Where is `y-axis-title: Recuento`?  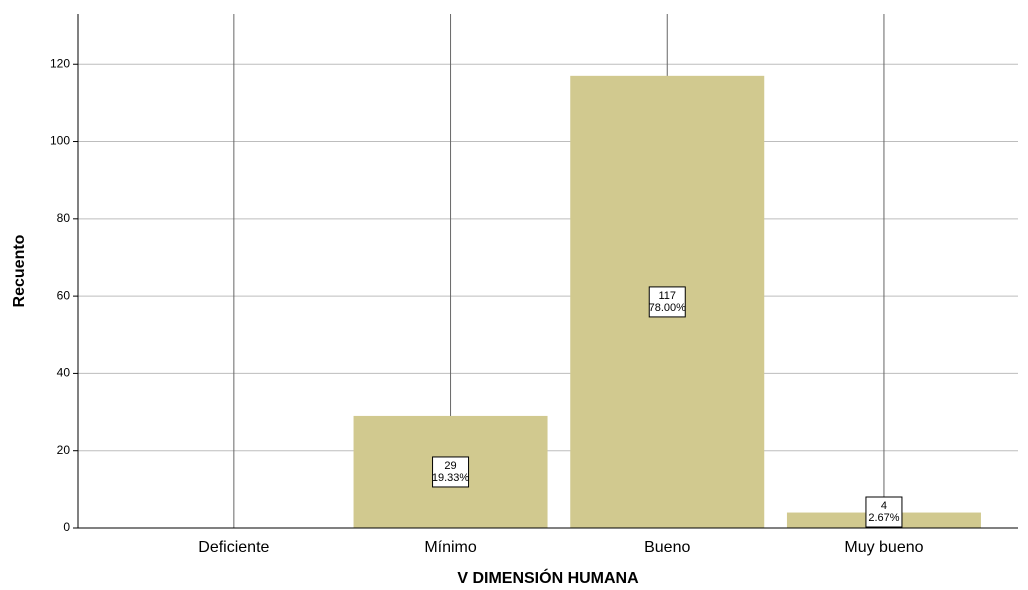 y-axis-title: Recuento is located at coordinates (19, 270).